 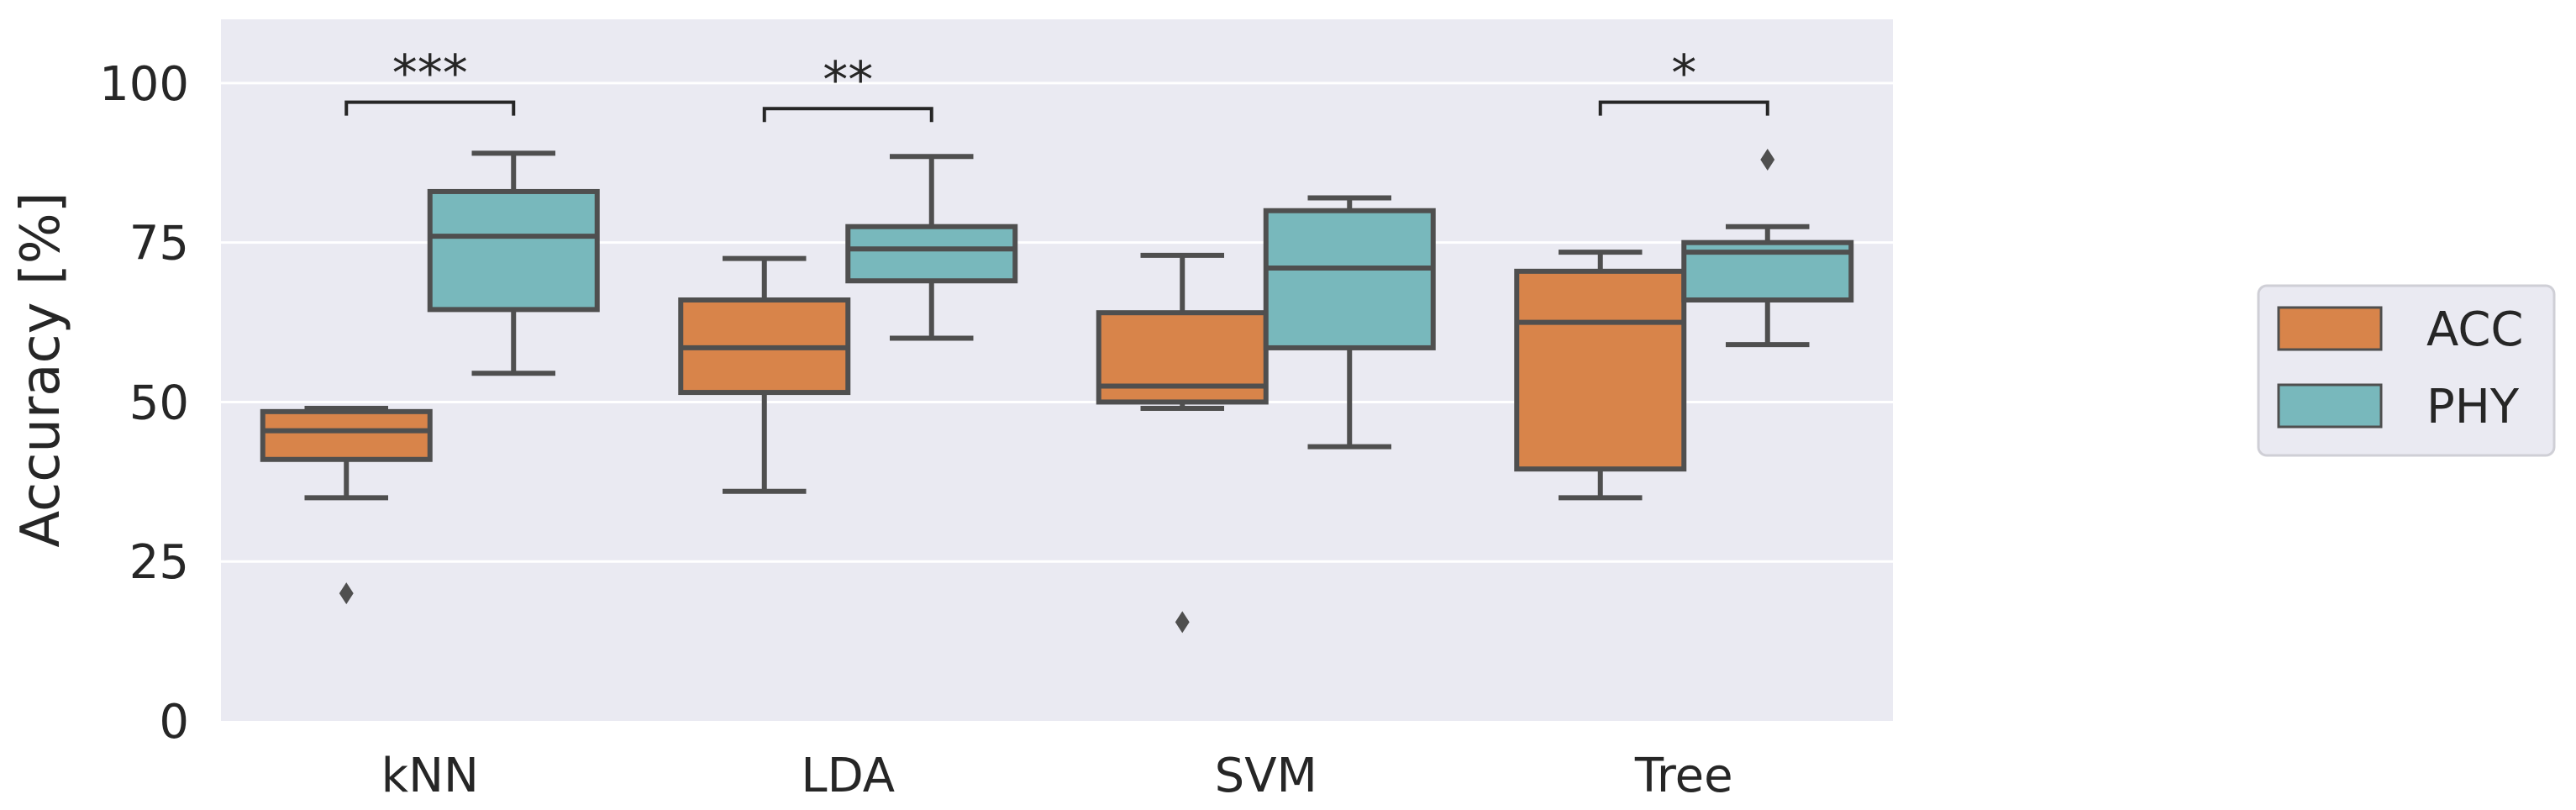 I want to click on box-phy-svm, so click(x=1349, y=322).